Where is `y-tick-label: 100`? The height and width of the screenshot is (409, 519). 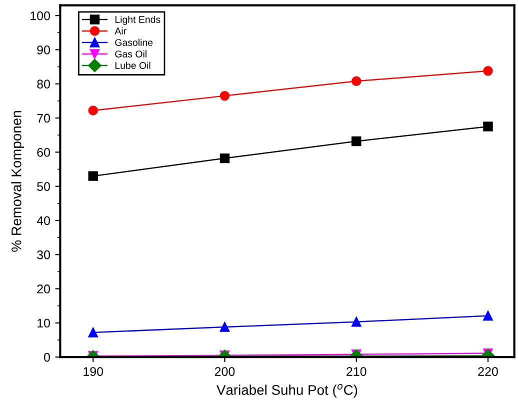 y-tick-label: 100 is located at coordinates (40, 15).